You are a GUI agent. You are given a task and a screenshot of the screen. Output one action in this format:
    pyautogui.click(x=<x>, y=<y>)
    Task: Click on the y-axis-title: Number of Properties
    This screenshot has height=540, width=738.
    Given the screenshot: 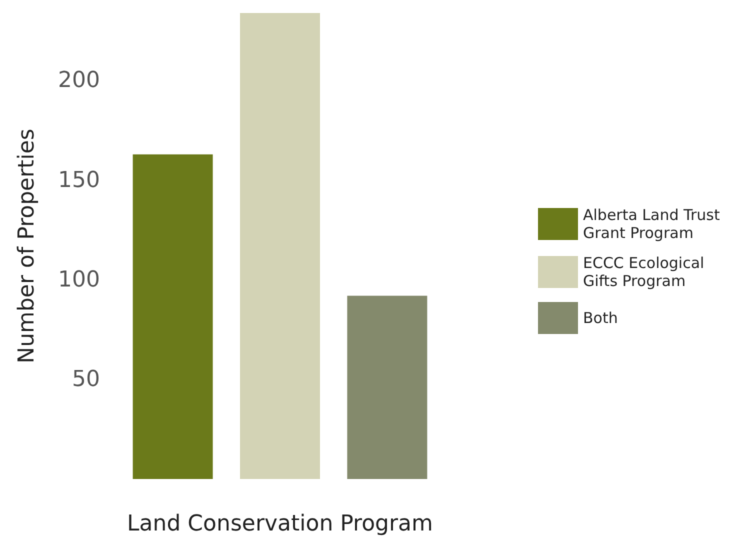 What is the action you would take?
    pyautogui.click(x=27, y=246)
    